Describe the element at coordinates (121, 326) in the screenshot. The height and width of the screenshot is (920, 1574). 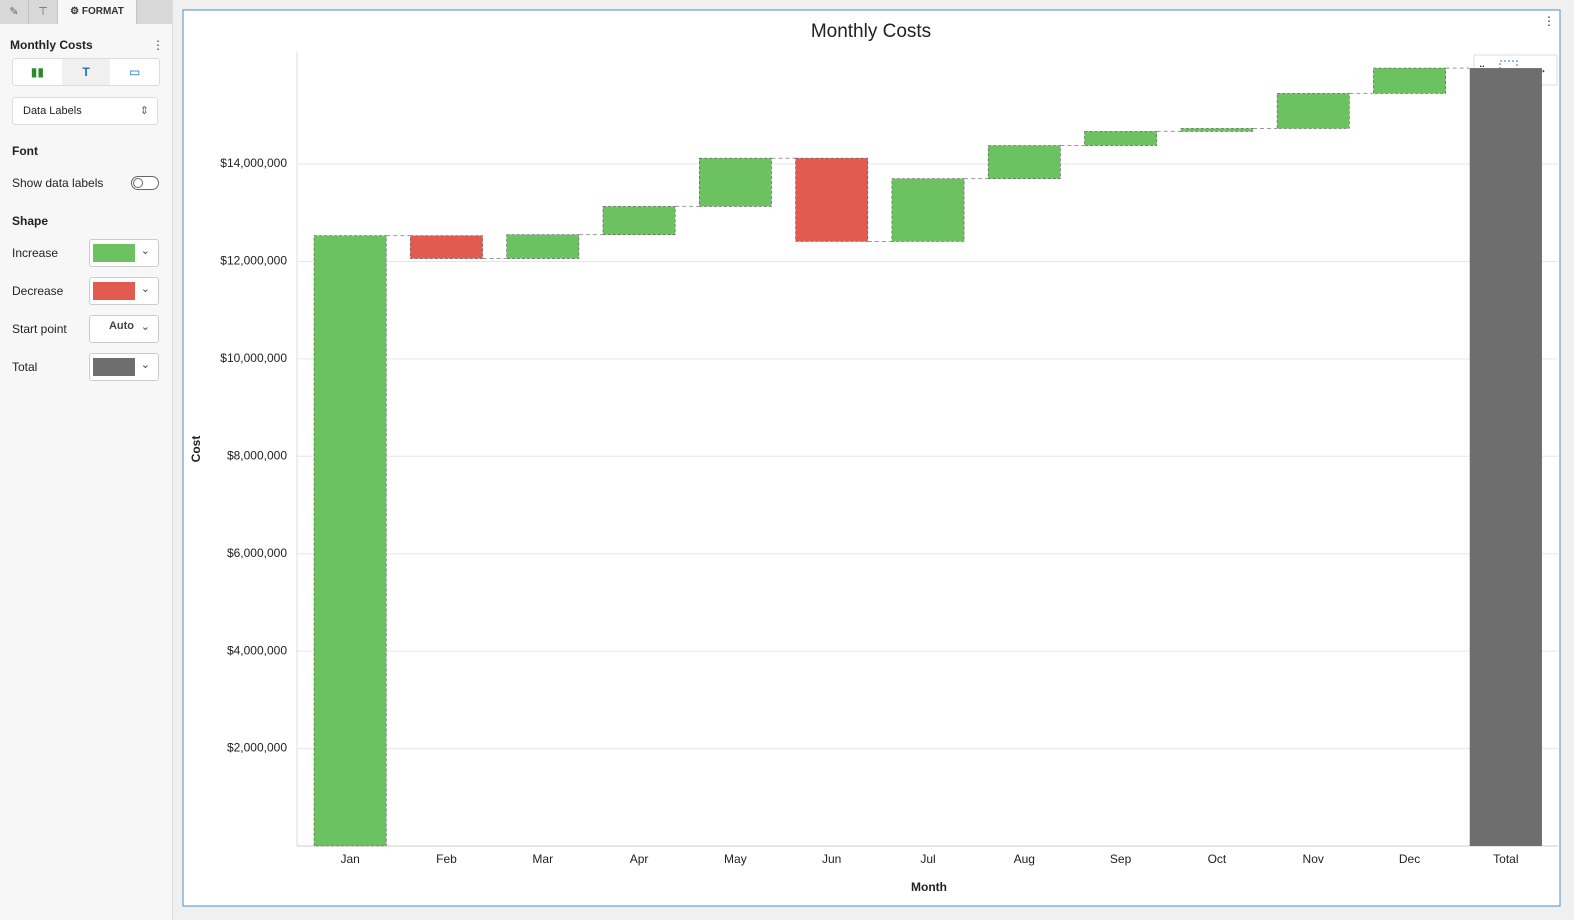
I see `row-value: Auto` at that location.